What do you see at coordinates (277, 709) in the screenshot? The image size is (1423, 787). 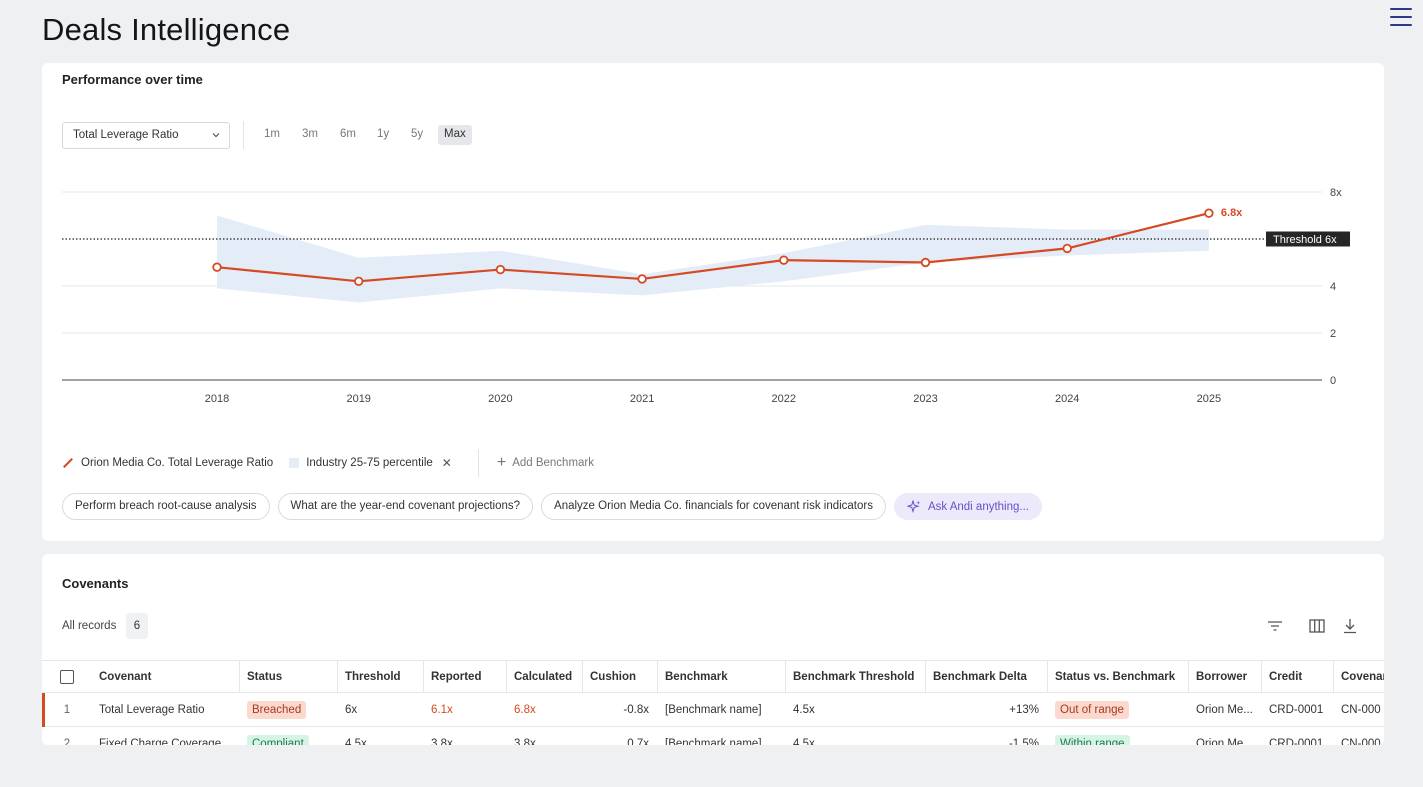 I see `status-badge: Breached` at bounding box center [277, 709].